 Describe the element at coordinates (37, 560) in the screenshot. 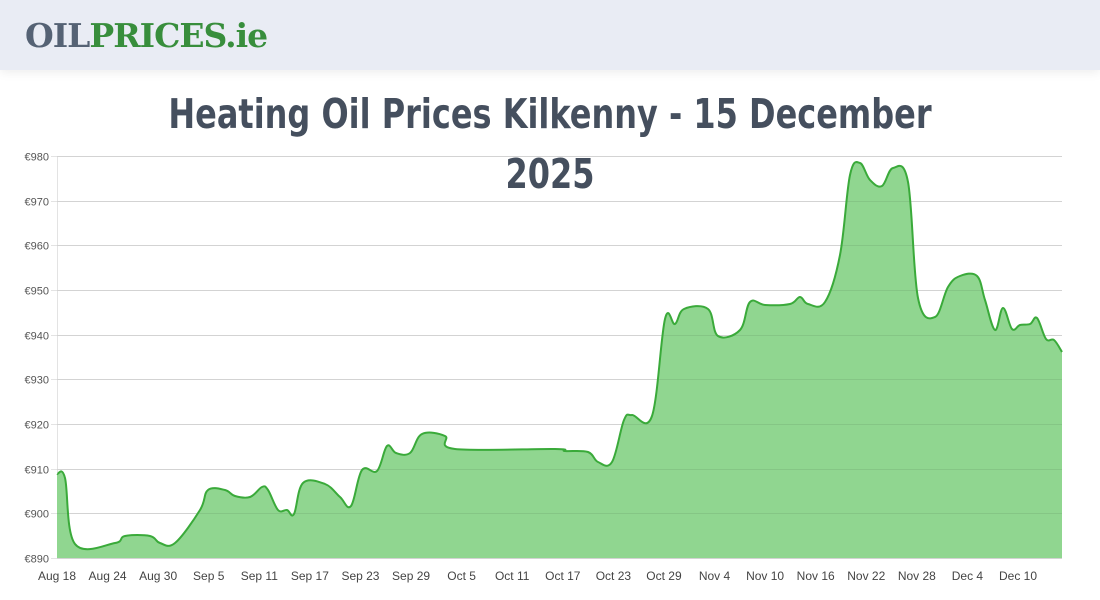

I see `y-tick-label: €890` at that location.